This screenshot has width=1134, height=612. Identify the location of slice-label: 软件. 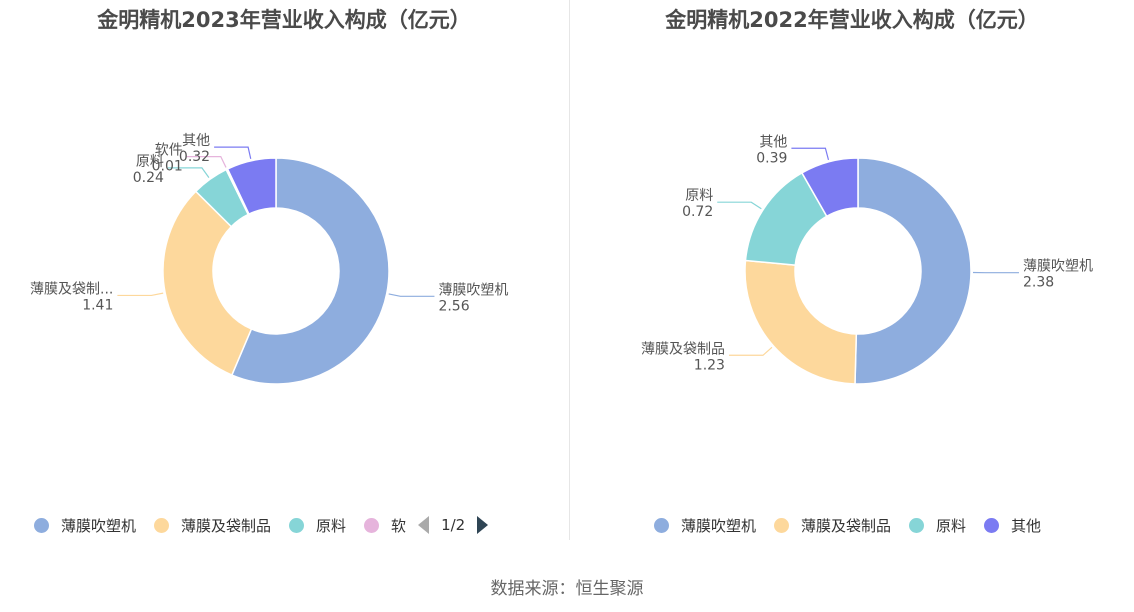
(169, 151).